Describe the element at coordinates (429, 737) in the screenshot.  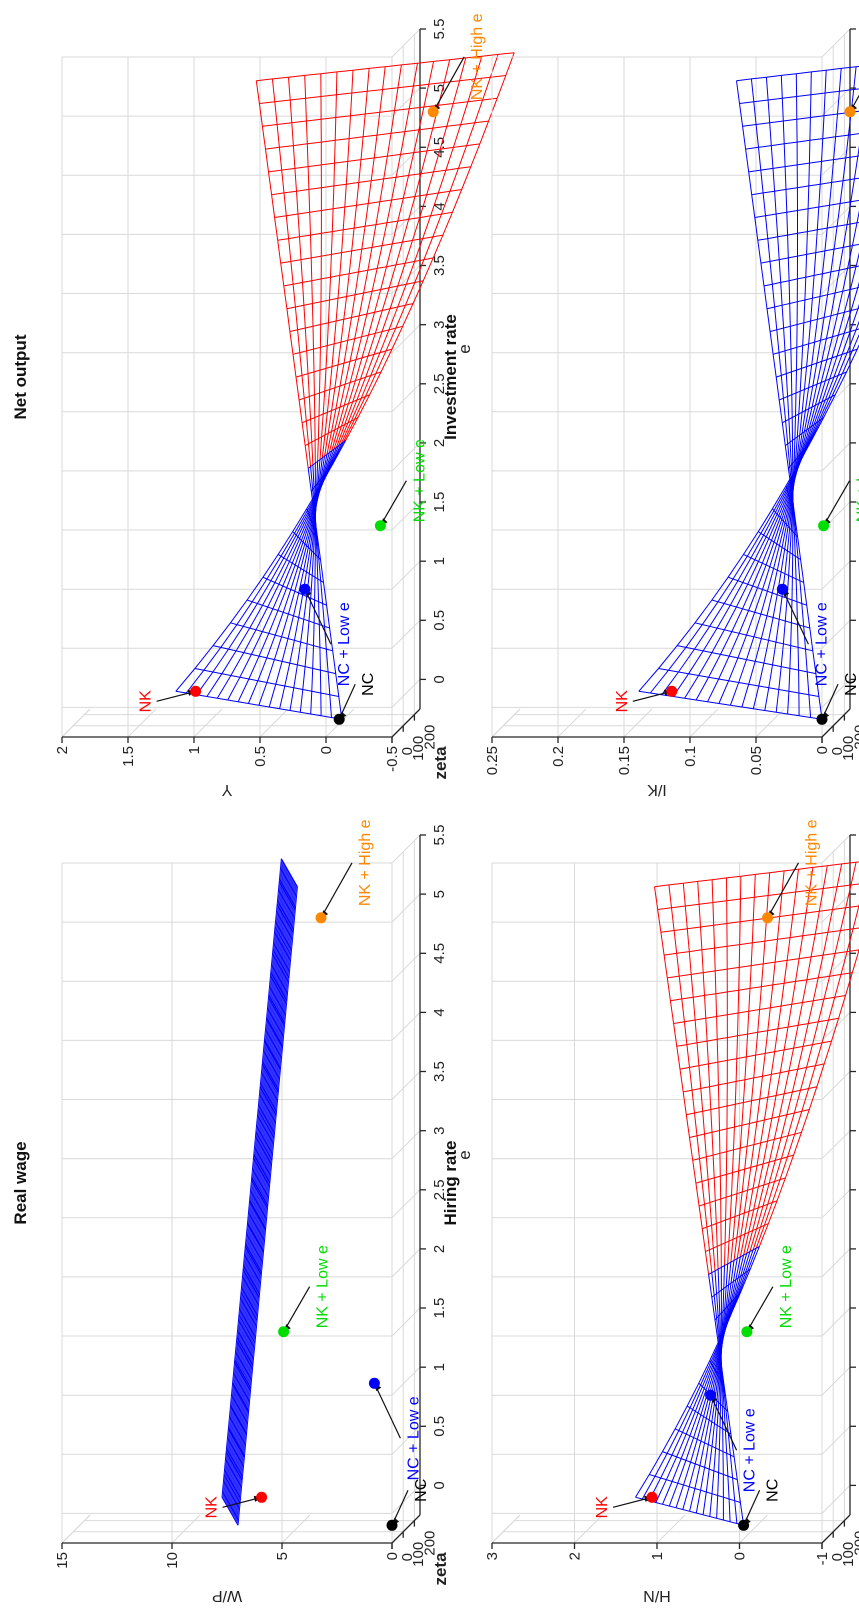
I see `y-tick-label: 200` at that location.